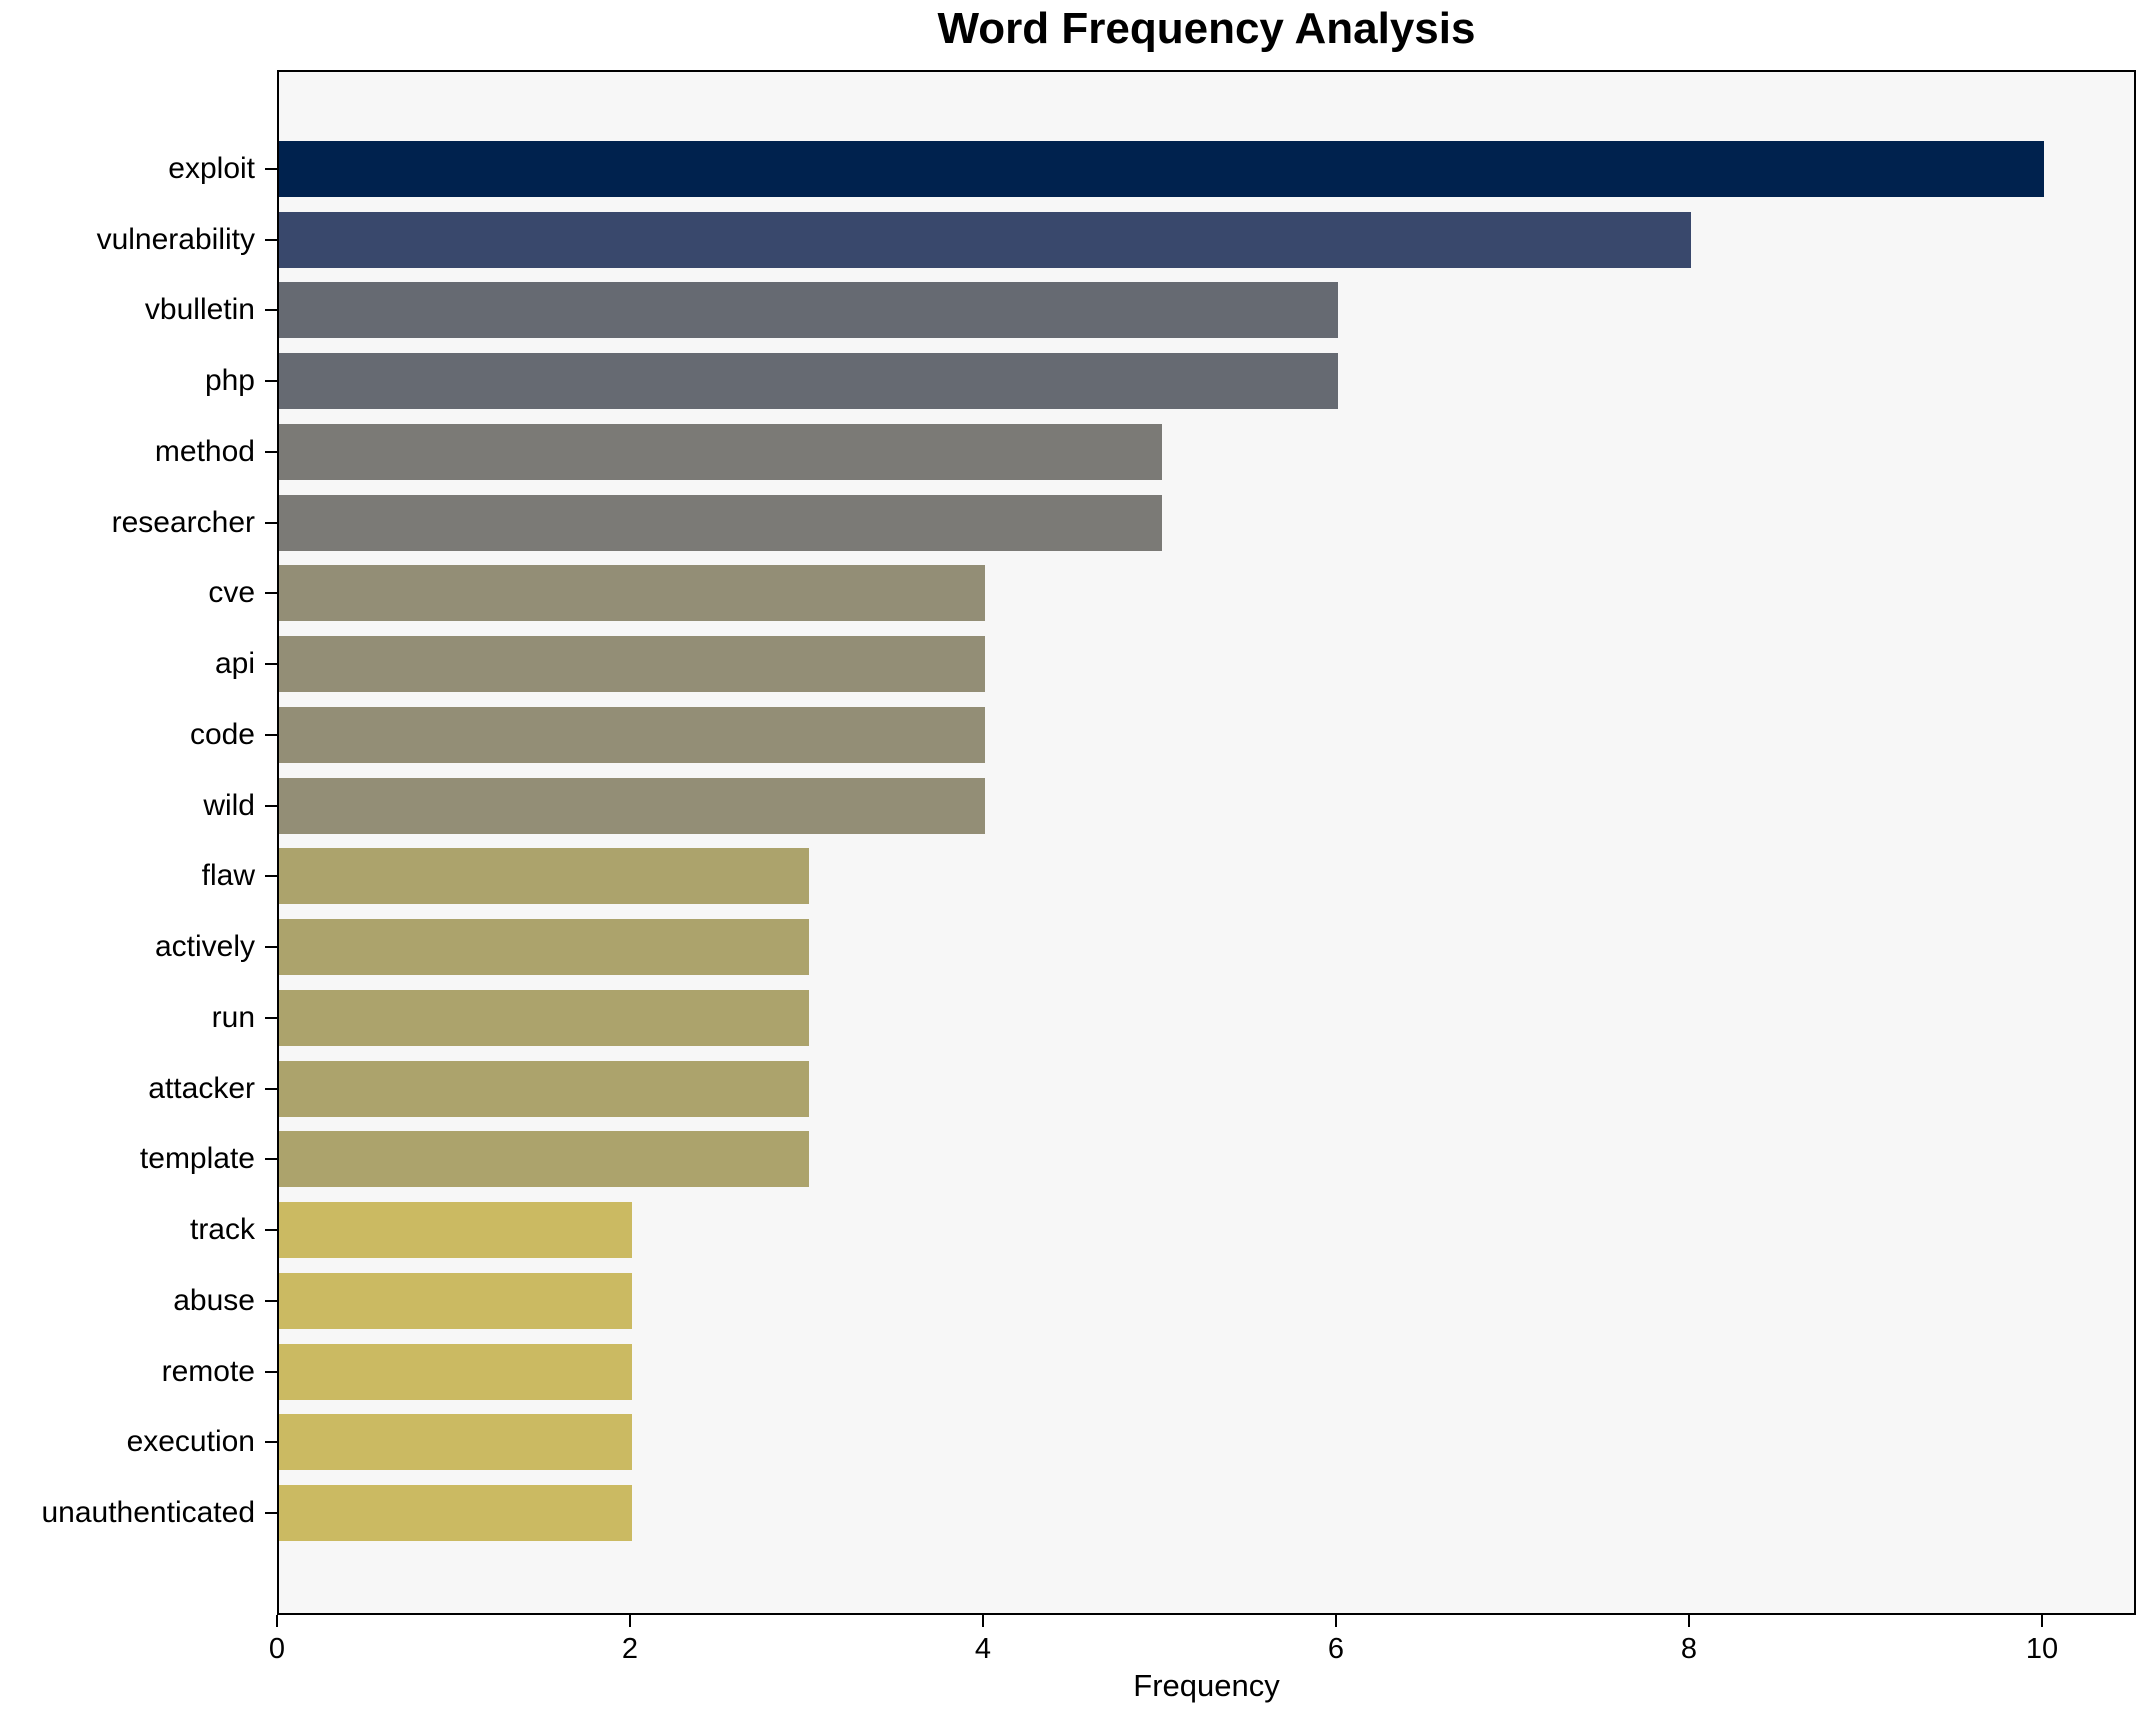 The height and width of the screenshot is (1722, 2156). I want to click on y-tick-label-abuse: abuse, so click(214, 1300).